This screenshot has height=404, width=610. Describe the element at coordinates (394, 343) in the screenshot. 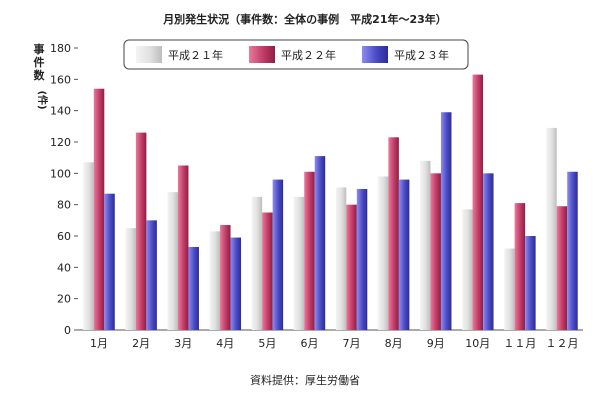

I see `x-tick-label: 8月` at that location.